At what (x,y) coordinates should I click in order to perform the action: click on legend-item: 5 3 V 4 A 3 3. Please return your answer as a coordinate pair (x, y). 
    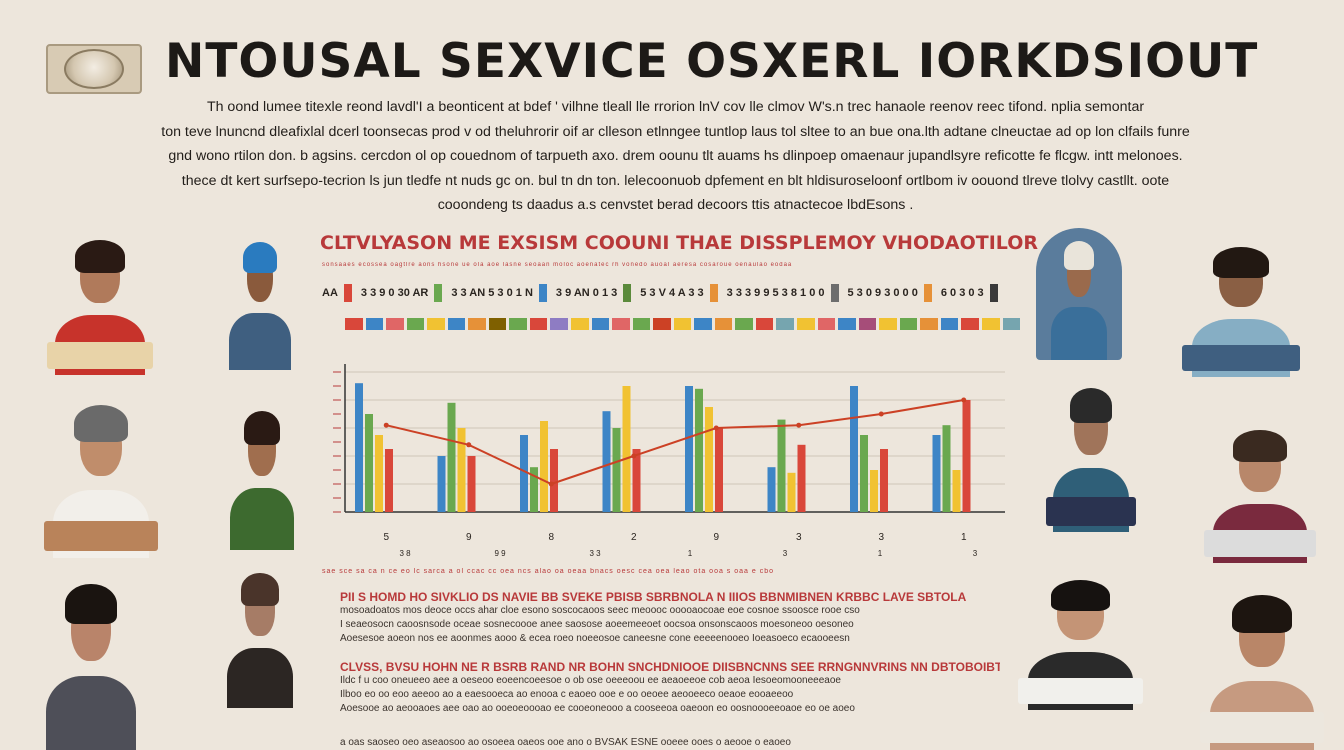
    Looking at the image, I should click on (679, 293).